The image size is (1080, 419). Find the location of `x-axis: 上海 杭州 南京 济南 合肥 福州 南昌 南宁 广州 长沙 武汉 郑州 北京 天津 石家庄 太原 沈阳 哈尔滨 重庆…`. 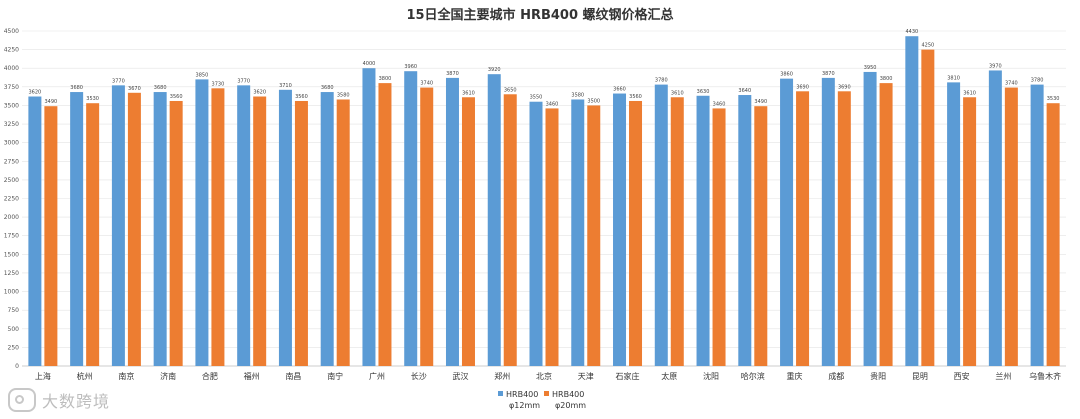

x-axis: 上海 杭州 南京 济南 合肥 福州 南昌 南宁 广州 长沙 武汉 郑州 北京 天津 石家庄 太原 沈阳 哈尔滨 重庆… is located at coordinates (548, 376).